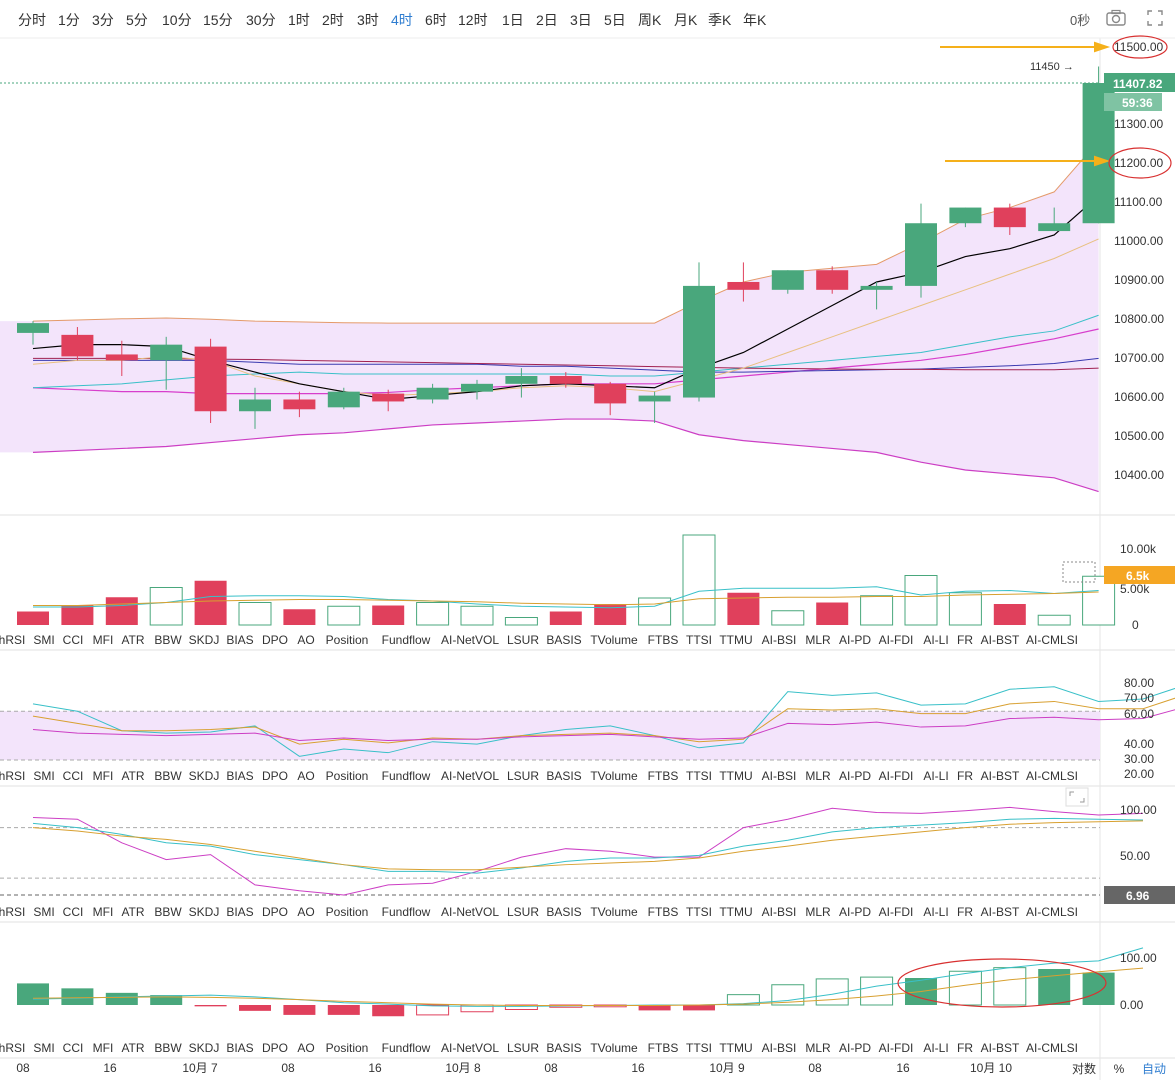 This screenshot has height=1080, width=1175. Describe the element at coordinates (650, 20) in the screenshot. I see `timeframe-17: 周K` at that location.